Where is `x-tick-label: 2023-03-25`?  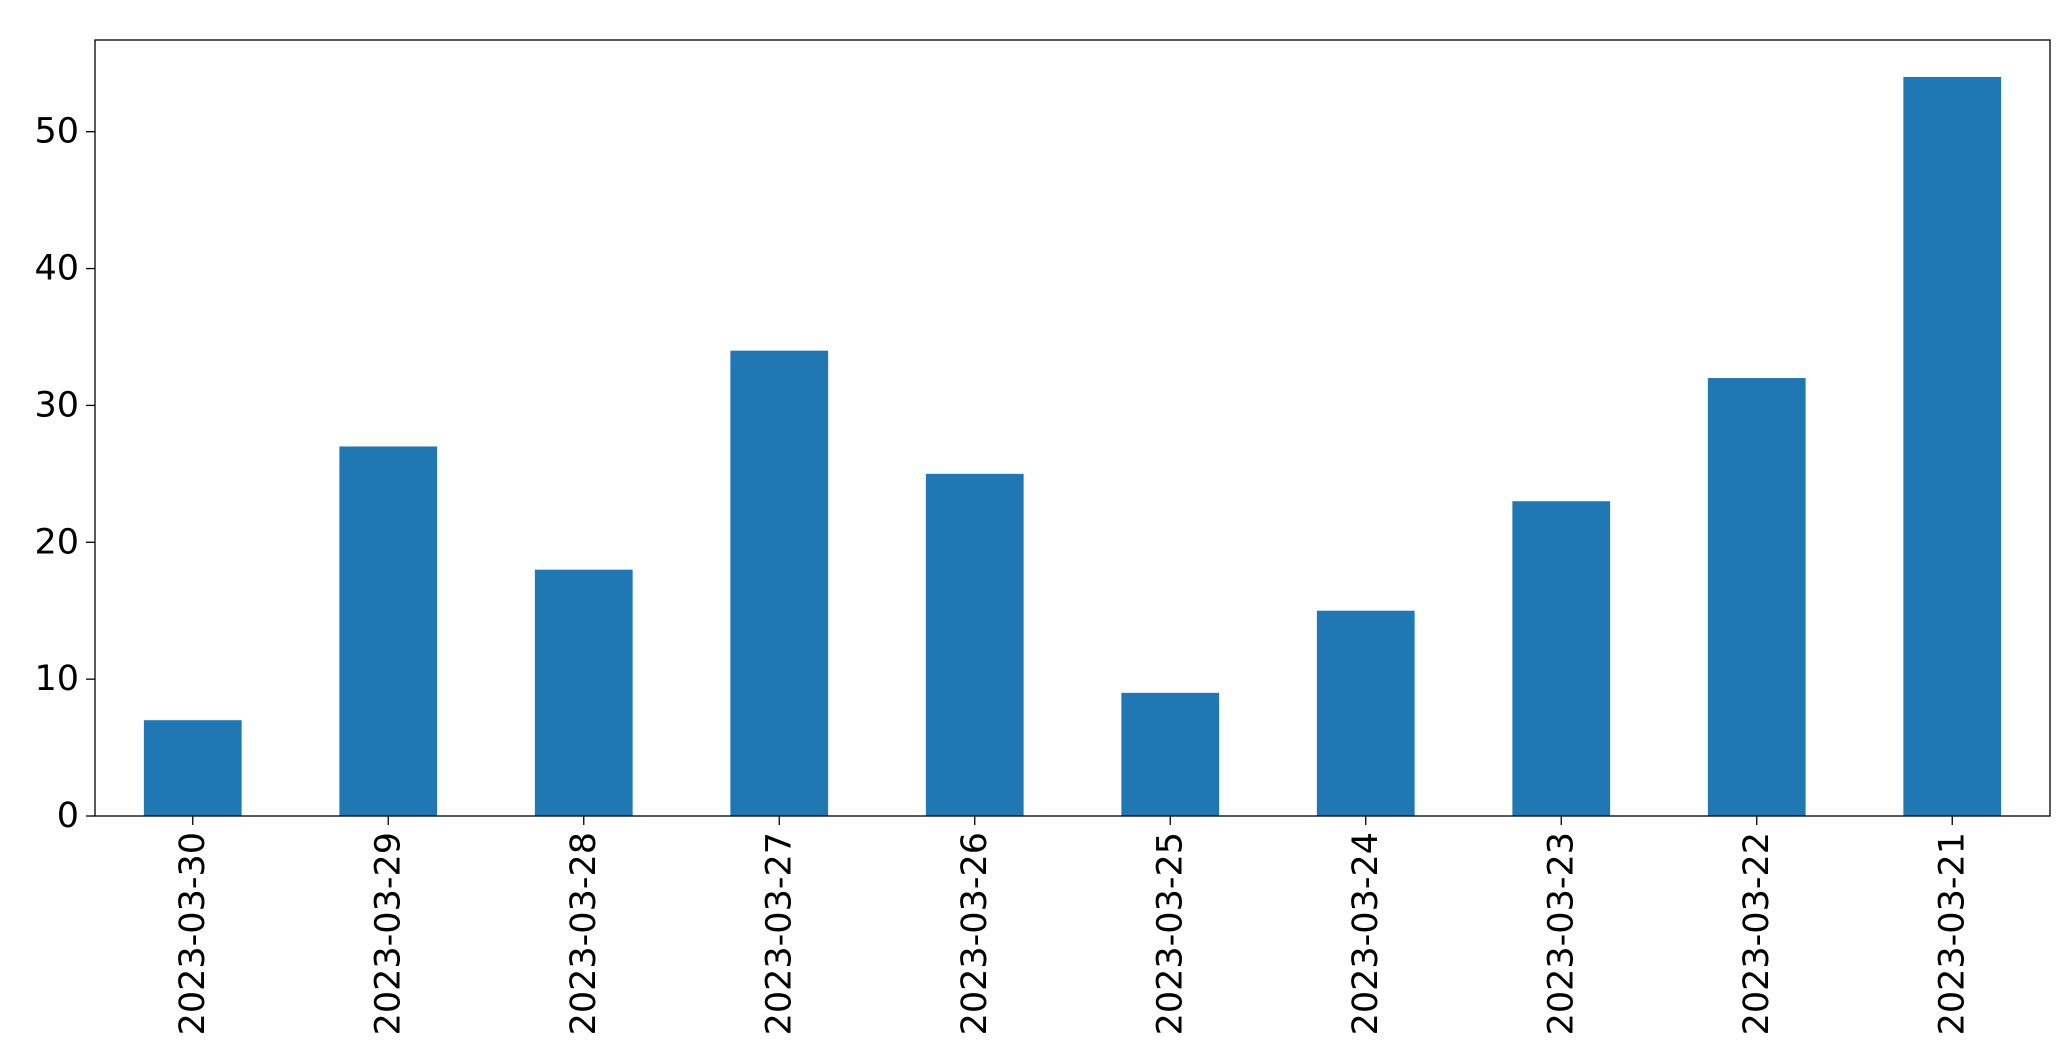 x-tick-label: 2023-03-25 is located at coordinates (1170, 933).